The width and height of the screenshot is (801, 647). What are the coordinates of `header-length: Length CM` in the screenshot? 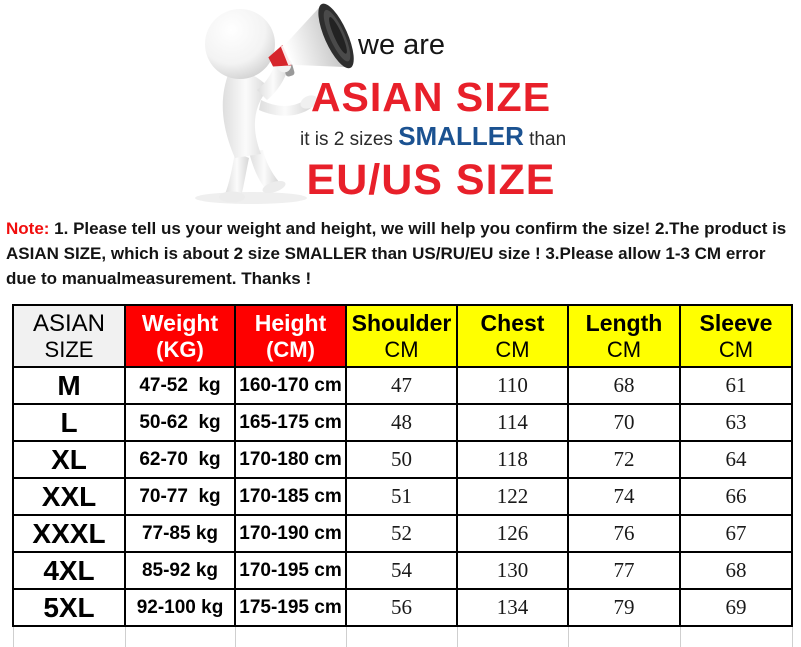 It's located at (624, 336).